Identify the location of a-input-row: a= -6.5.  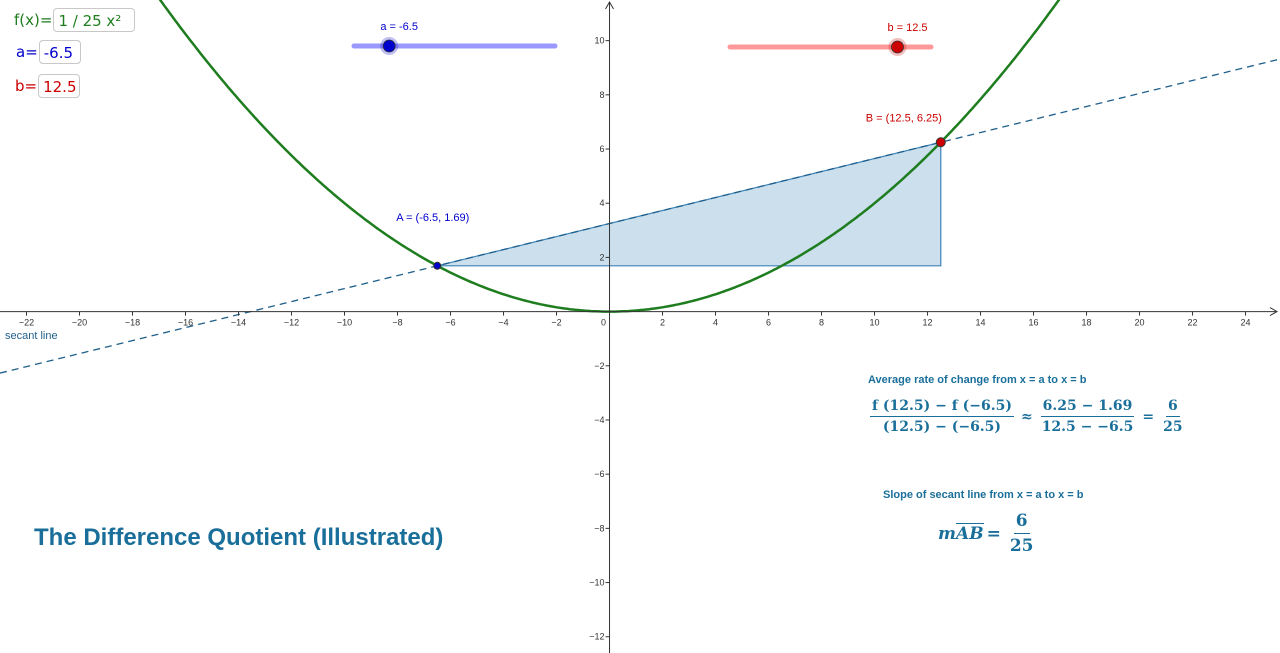
(48, 52).